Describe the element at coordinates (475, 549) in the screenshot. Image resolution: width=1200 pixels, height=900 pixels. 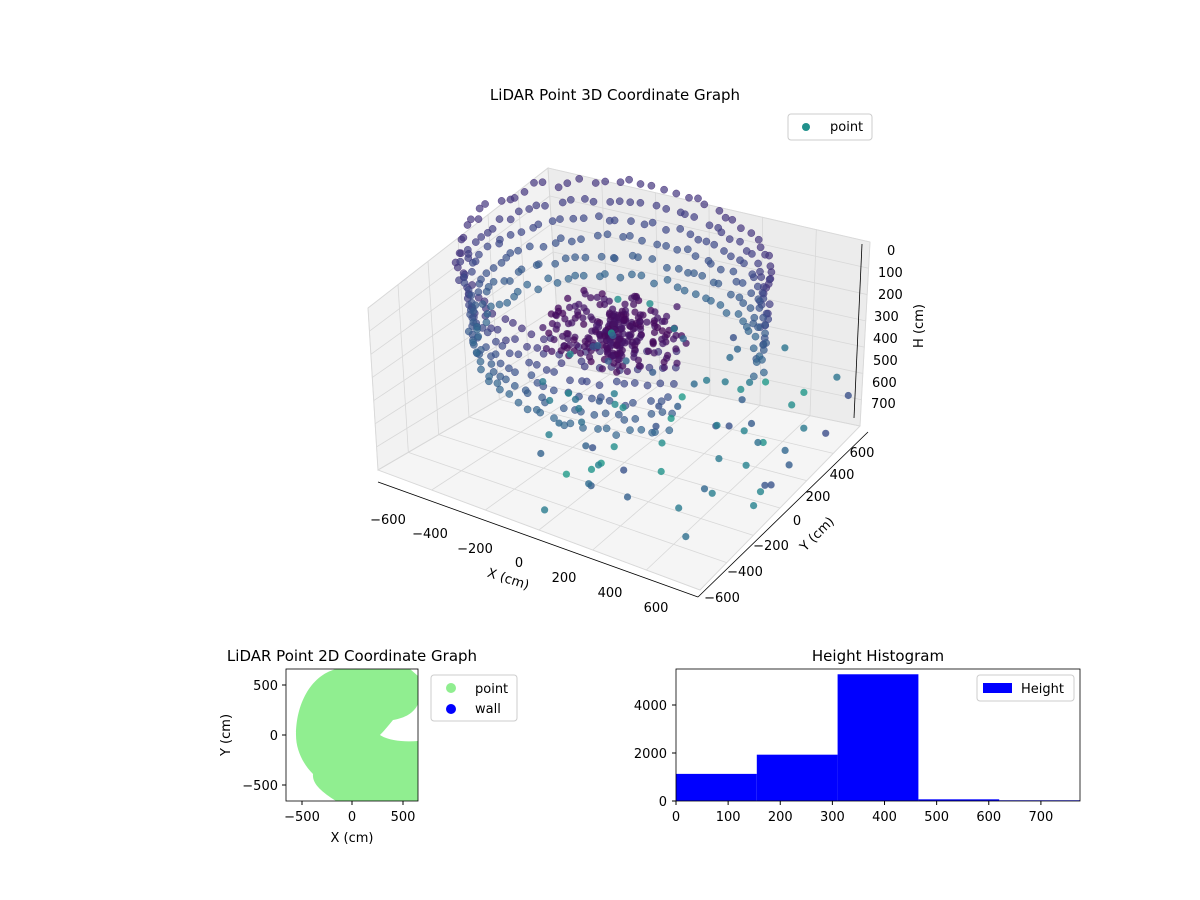
I see `x-tick-3d: −200` at that location.